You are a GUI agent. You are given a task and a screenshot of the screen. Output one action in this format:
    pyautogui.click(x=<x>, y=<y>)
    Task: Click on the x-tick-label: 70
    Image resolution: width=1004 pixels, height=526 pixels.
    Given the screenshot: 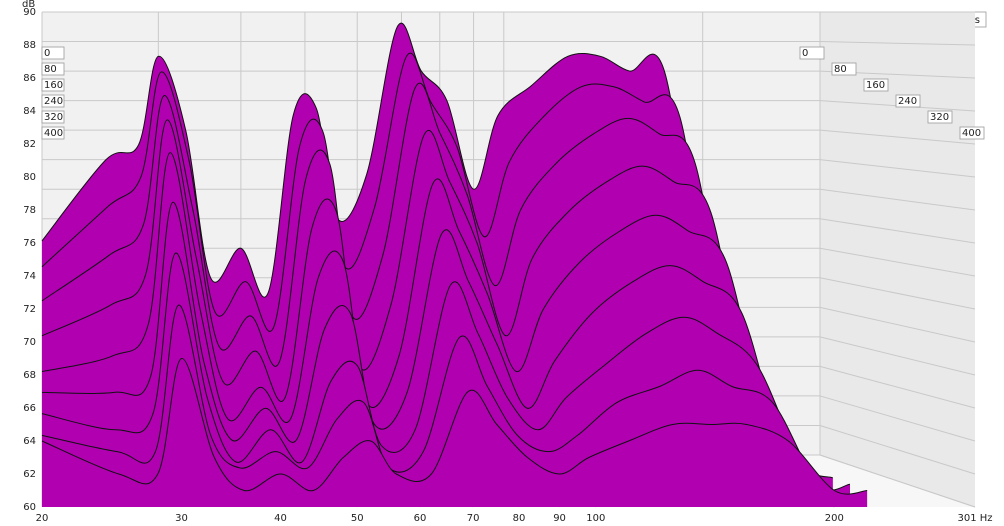 What is the action you would take?
    pyautogui.click(x=473, y=518)
    